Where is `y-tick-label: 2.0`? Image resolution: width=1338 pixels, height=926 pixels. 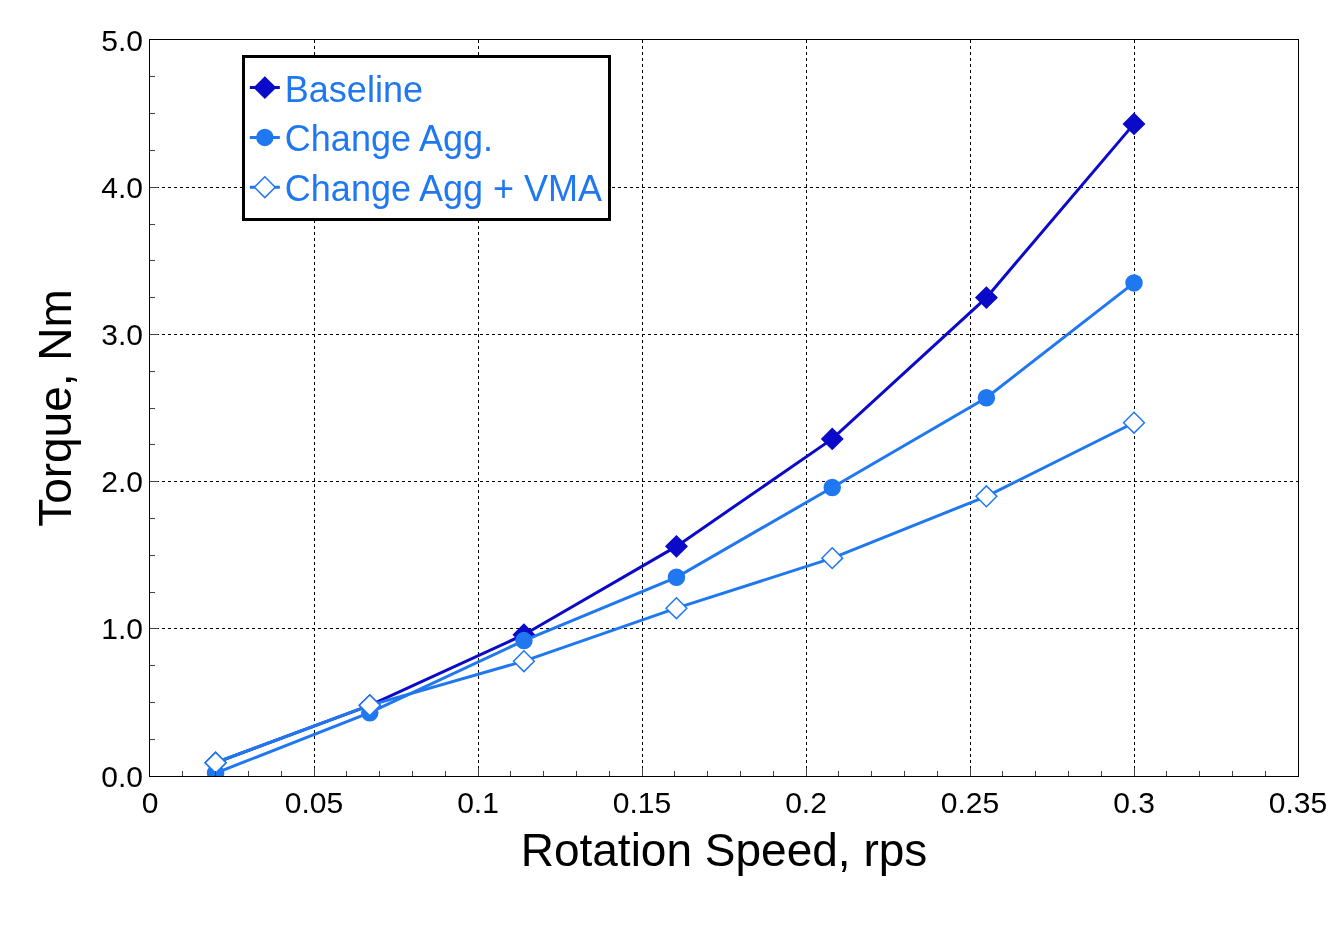
y-tick-label: 2.0 is located at coordinates (122, 482).